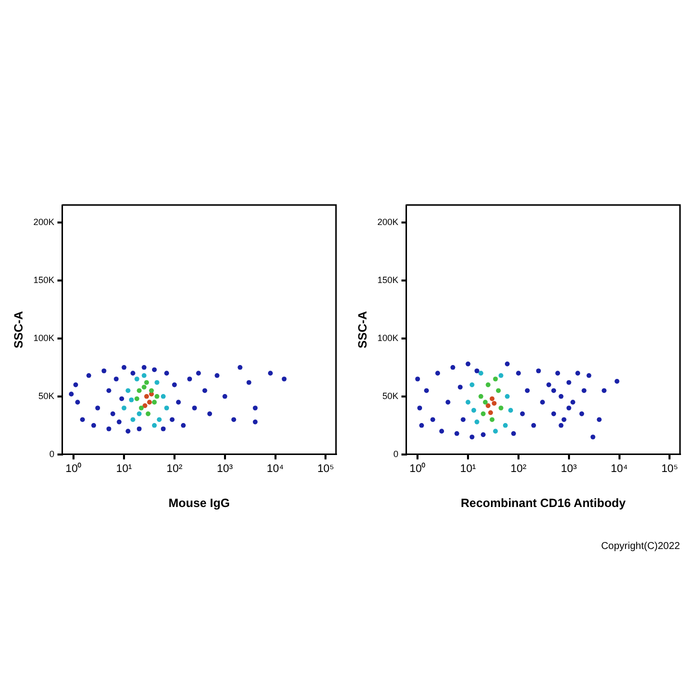 The image size is (700, 700). Describe the element at coordinates (543, 503) in the screenshot. I see `x-axis-title: Recombinant CD16 Antibody` at that location.